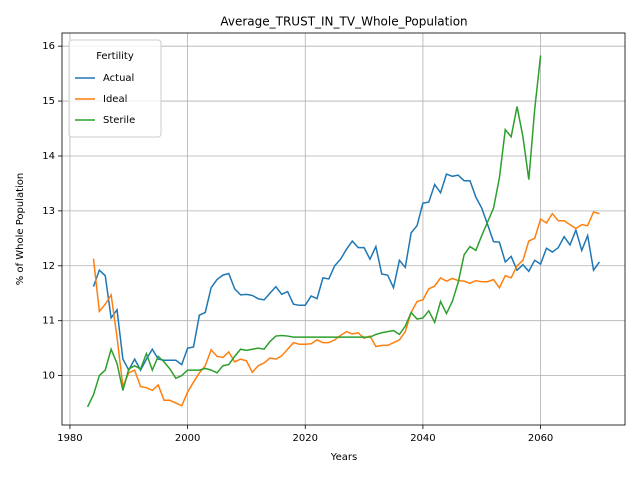  Describe the element at coordinates (48, 156) in the screenshot. I see `y-tick-label: 14` at that location.